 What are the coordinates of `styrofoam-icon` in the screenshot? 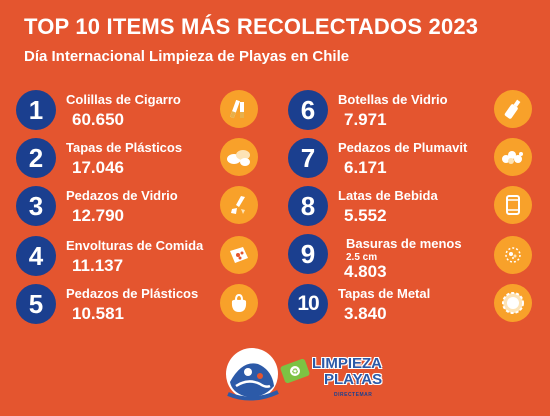 It's located at (513, 157).